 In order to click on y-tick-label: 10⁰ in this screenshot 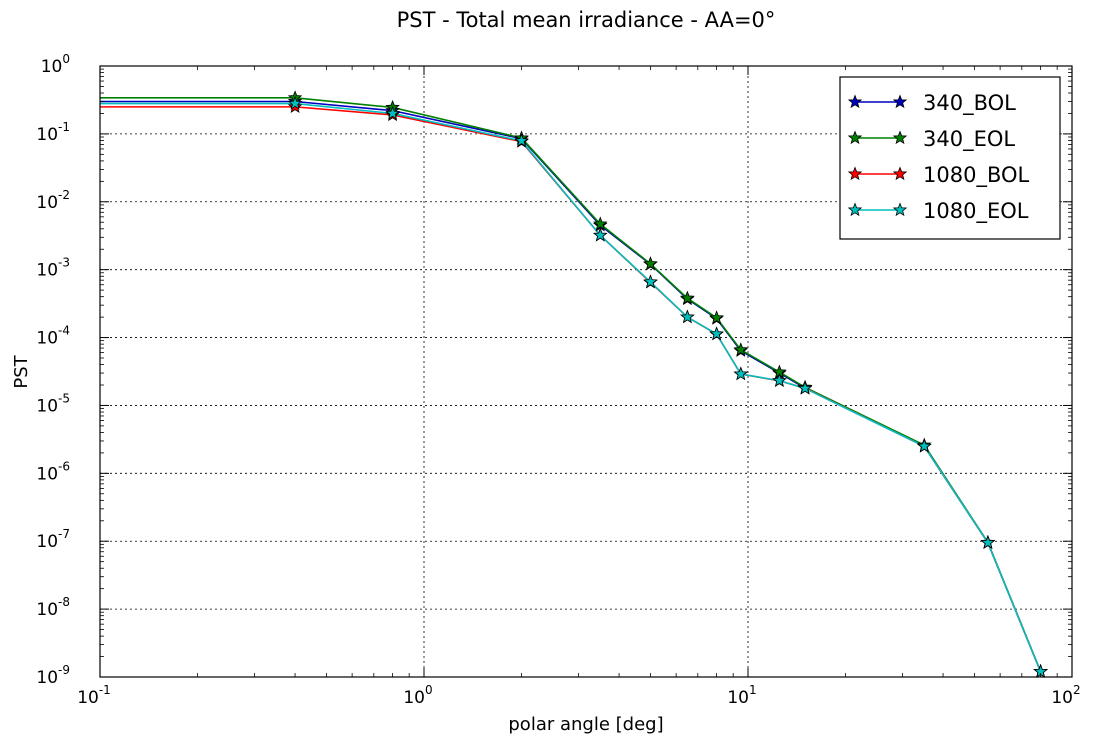, I will do `click(55, 64)`.